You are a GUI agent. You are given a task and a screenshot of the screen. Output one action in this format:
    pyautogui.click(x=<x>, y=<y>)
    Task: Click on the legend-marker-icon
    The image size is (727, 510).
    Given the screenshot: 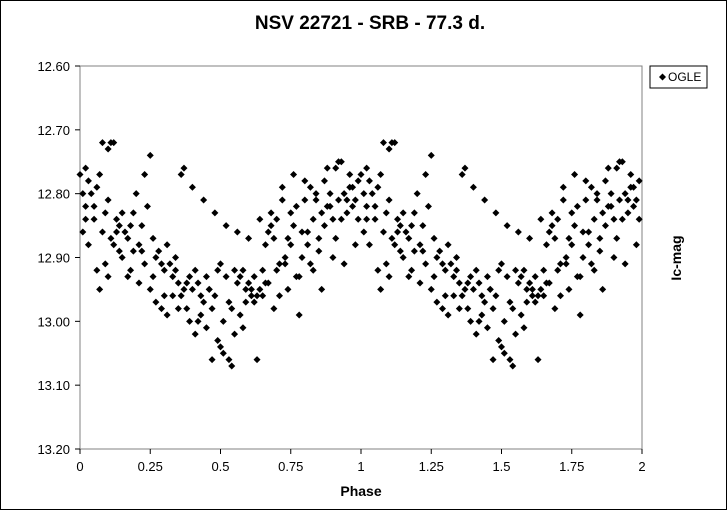 What is the action you would take?
    pyautogui.click(x=662, y=77)
    